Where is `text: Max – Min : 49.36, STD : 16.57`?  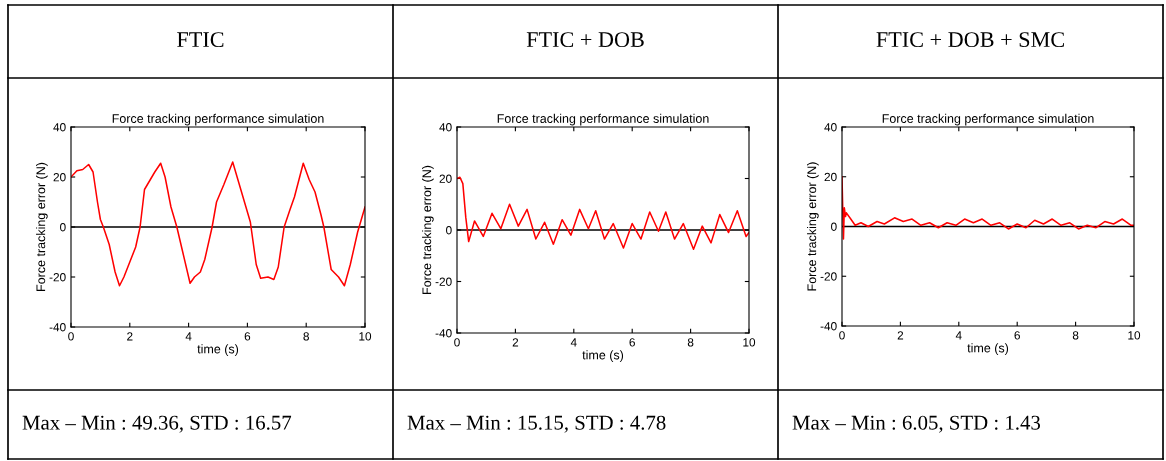
text: Max – Min : 49.36, STD : 16.57 is located at coordinates (157, 424).